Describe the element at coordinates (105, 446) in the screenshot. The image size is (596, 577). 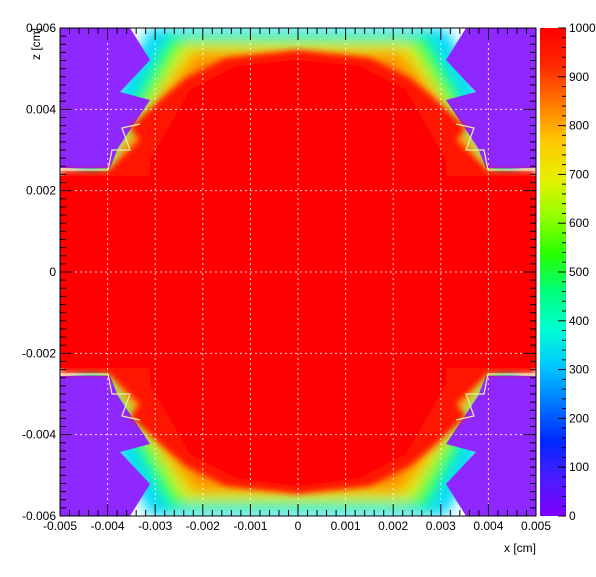
I see `corner-left-bottom` at that location.